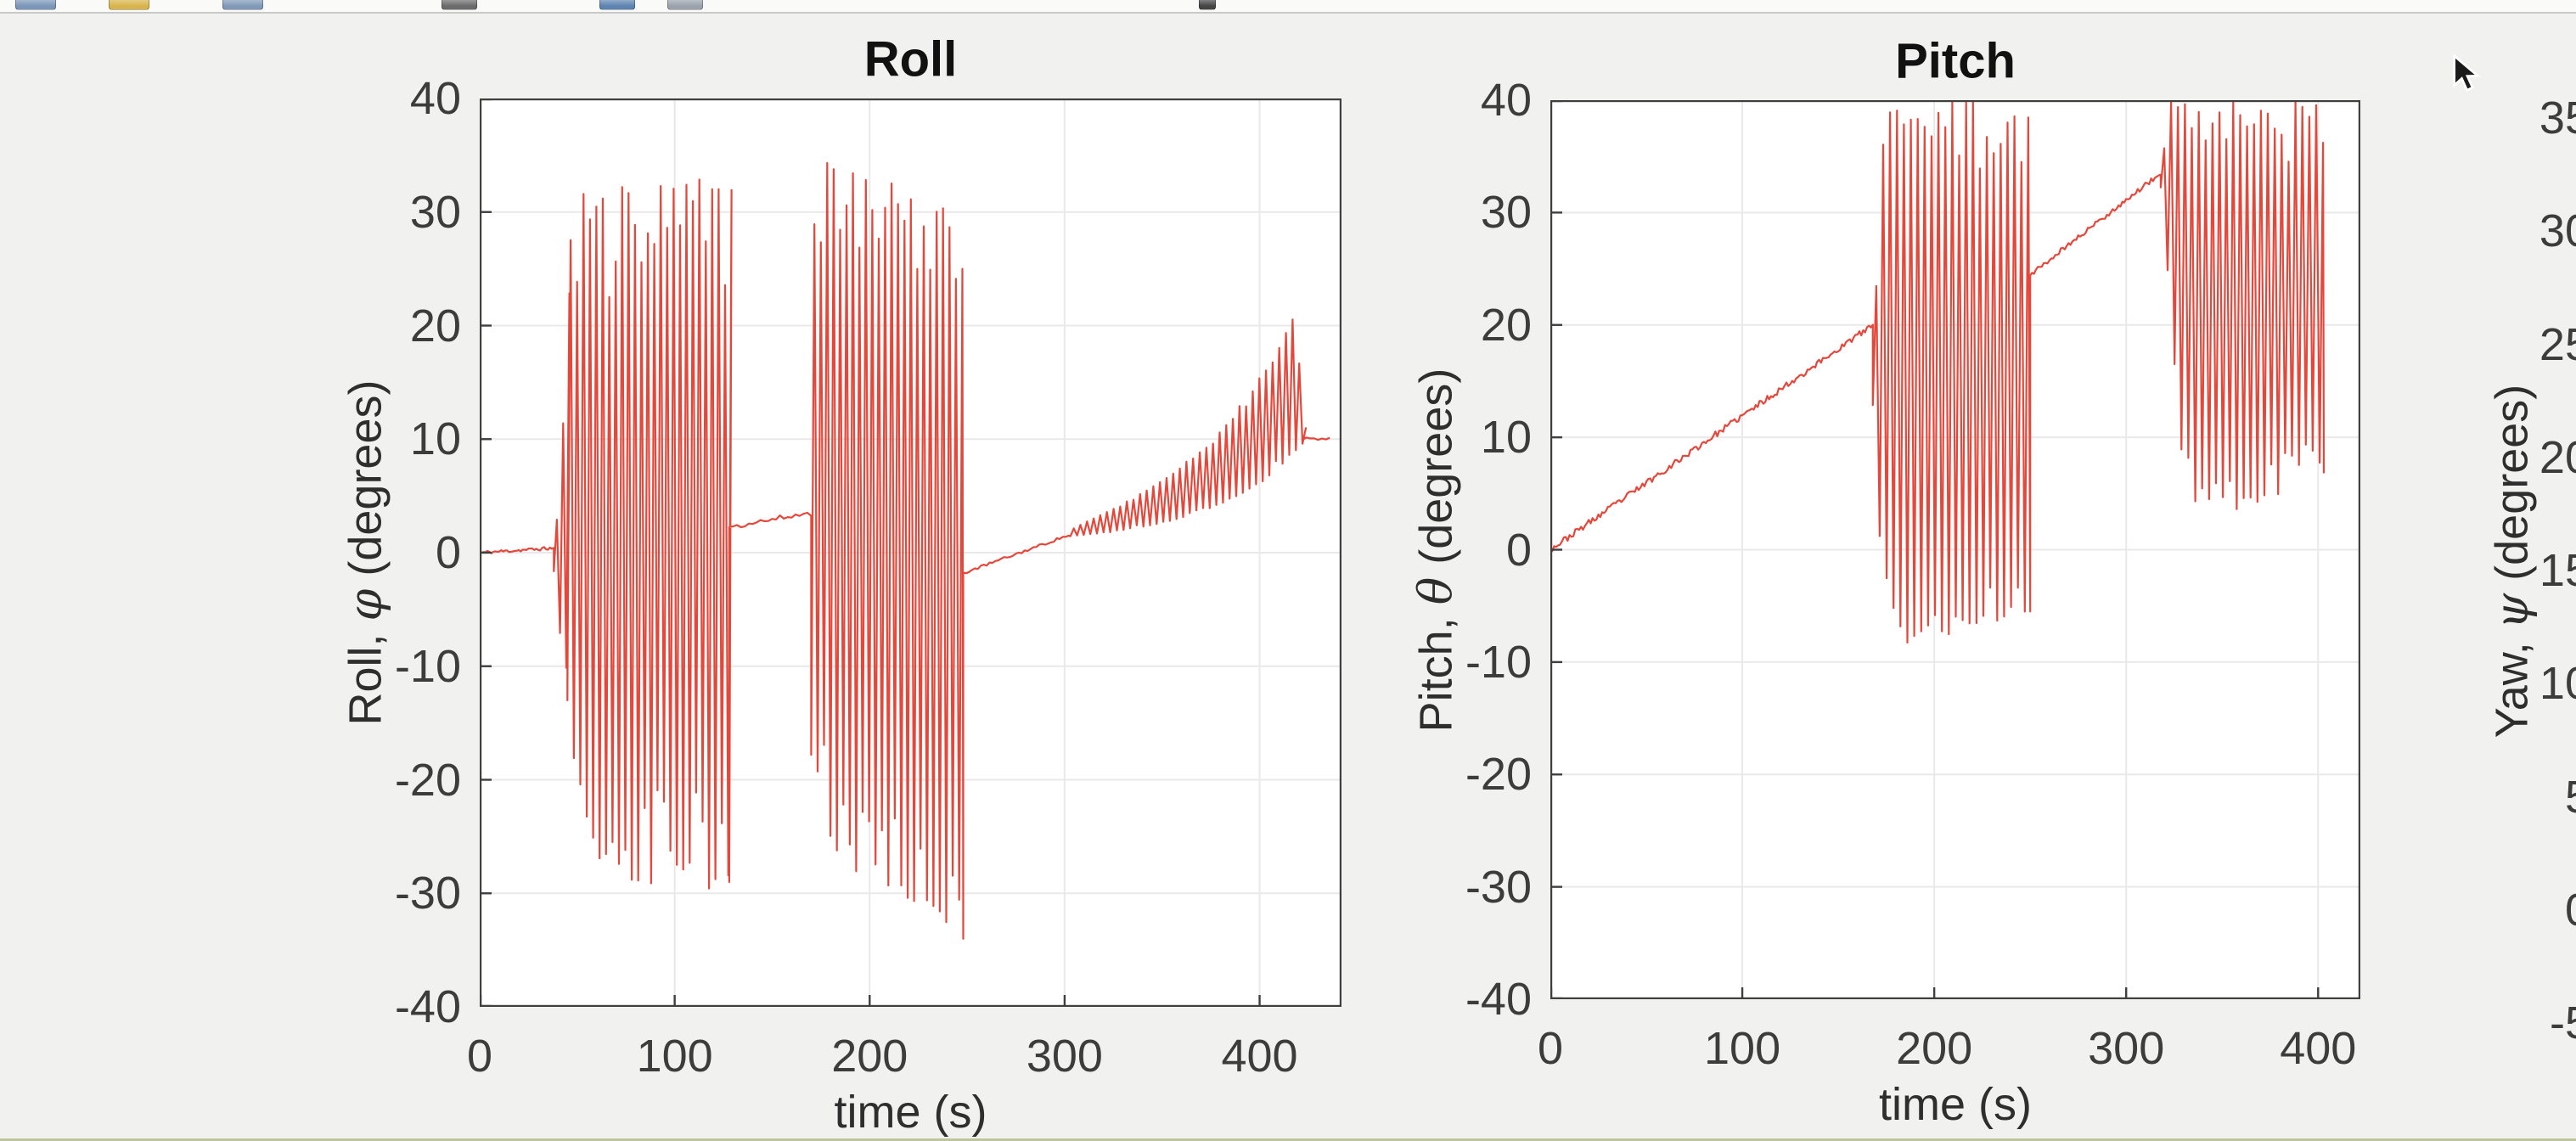  What do you see at coordinates (910, 59) in the screenshot?
I see `roll-plot-title: Roll` at bounding box center [910, 59].